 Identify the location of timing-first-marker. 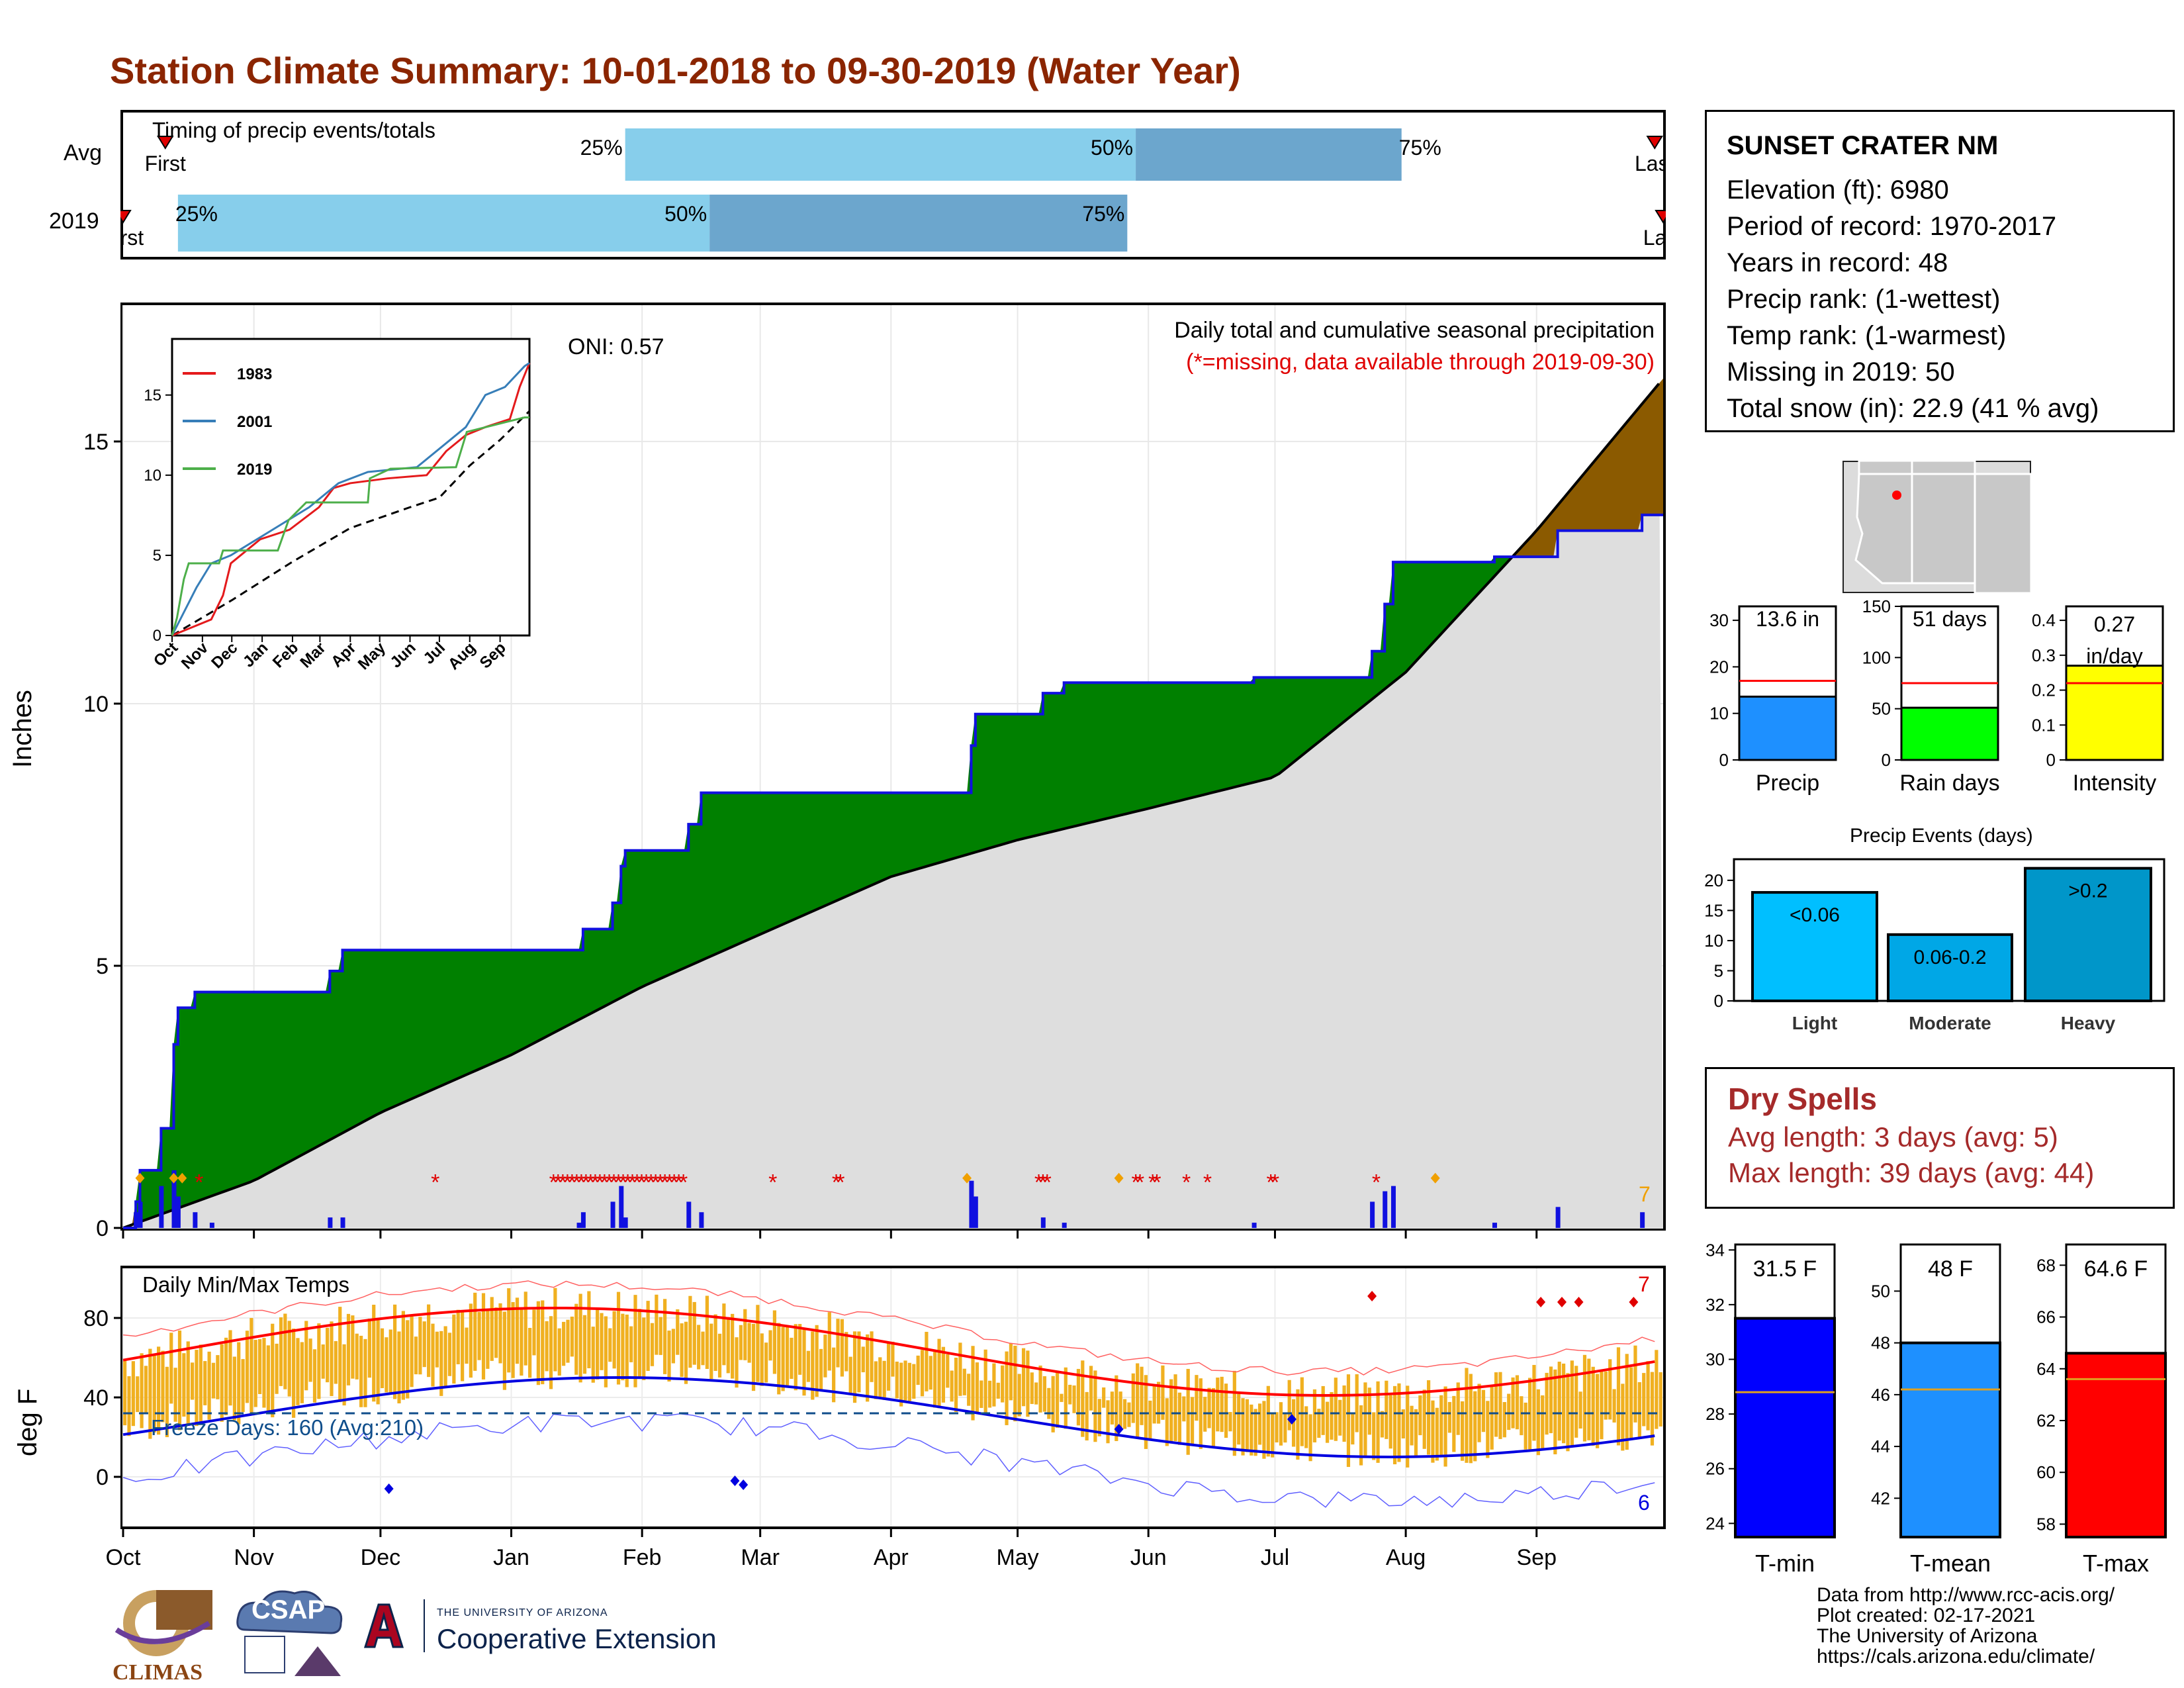
(165, 143).